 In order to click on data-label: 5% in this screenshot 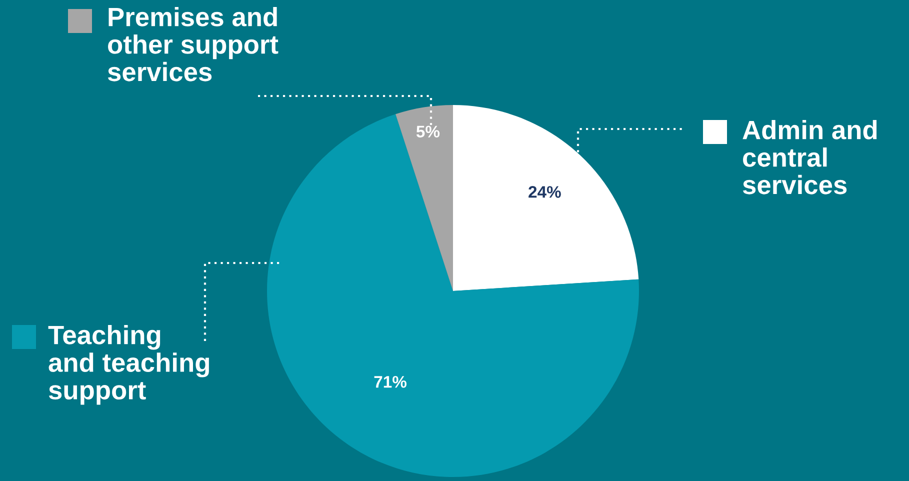, I will do `click(428, 132)`.